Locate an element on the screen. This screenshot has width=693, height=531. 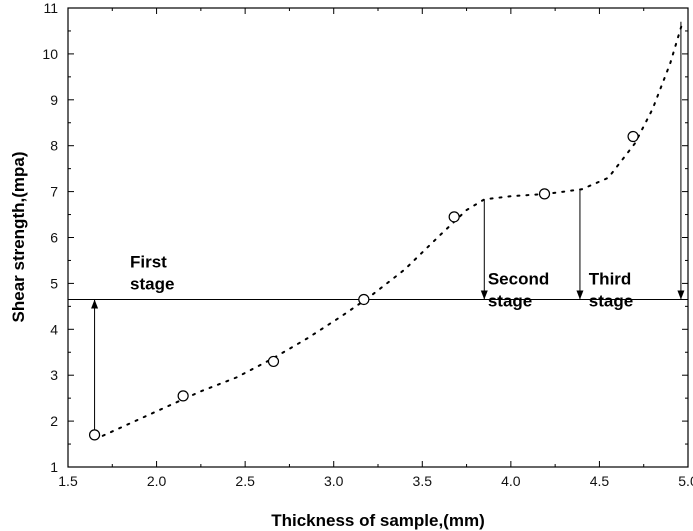
x-tick-label: 2.5 is located at coordinates (245, 481).